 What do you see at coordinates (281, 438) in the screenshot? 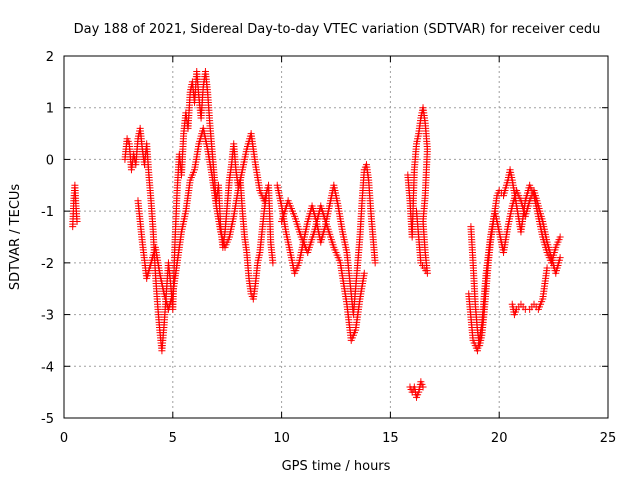
I see `x-tick-label: 10` at bounding box center [281, 438].